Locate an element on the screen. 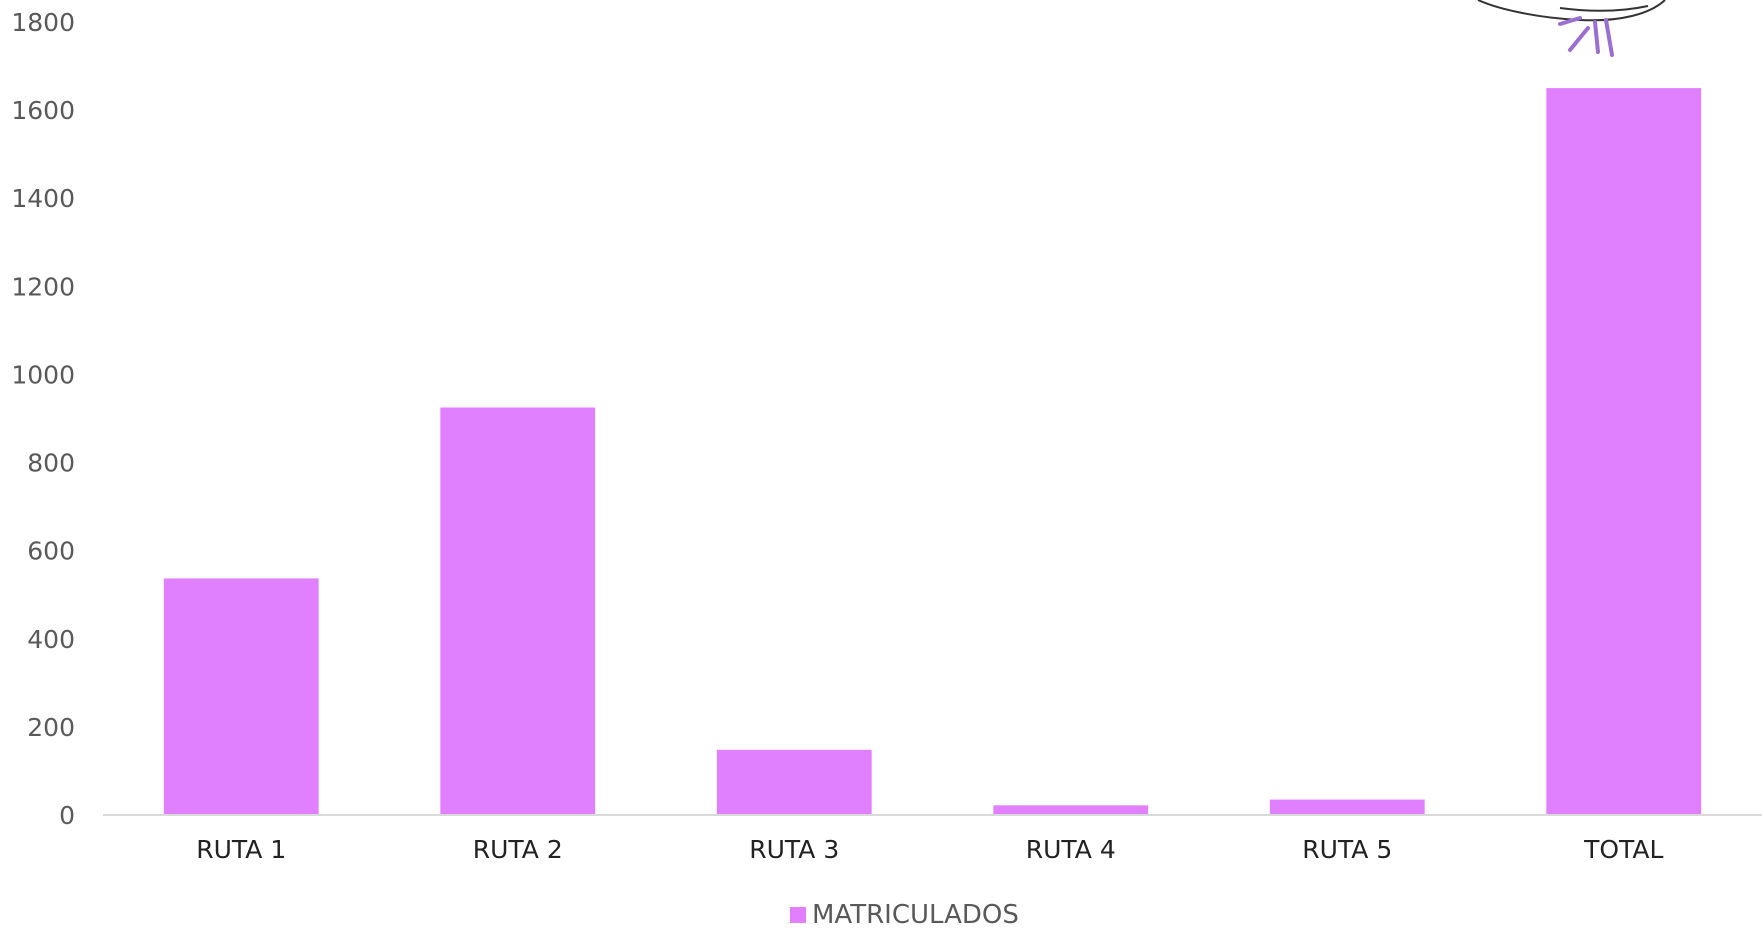  bar-total is located at coordinates (1624, 452).